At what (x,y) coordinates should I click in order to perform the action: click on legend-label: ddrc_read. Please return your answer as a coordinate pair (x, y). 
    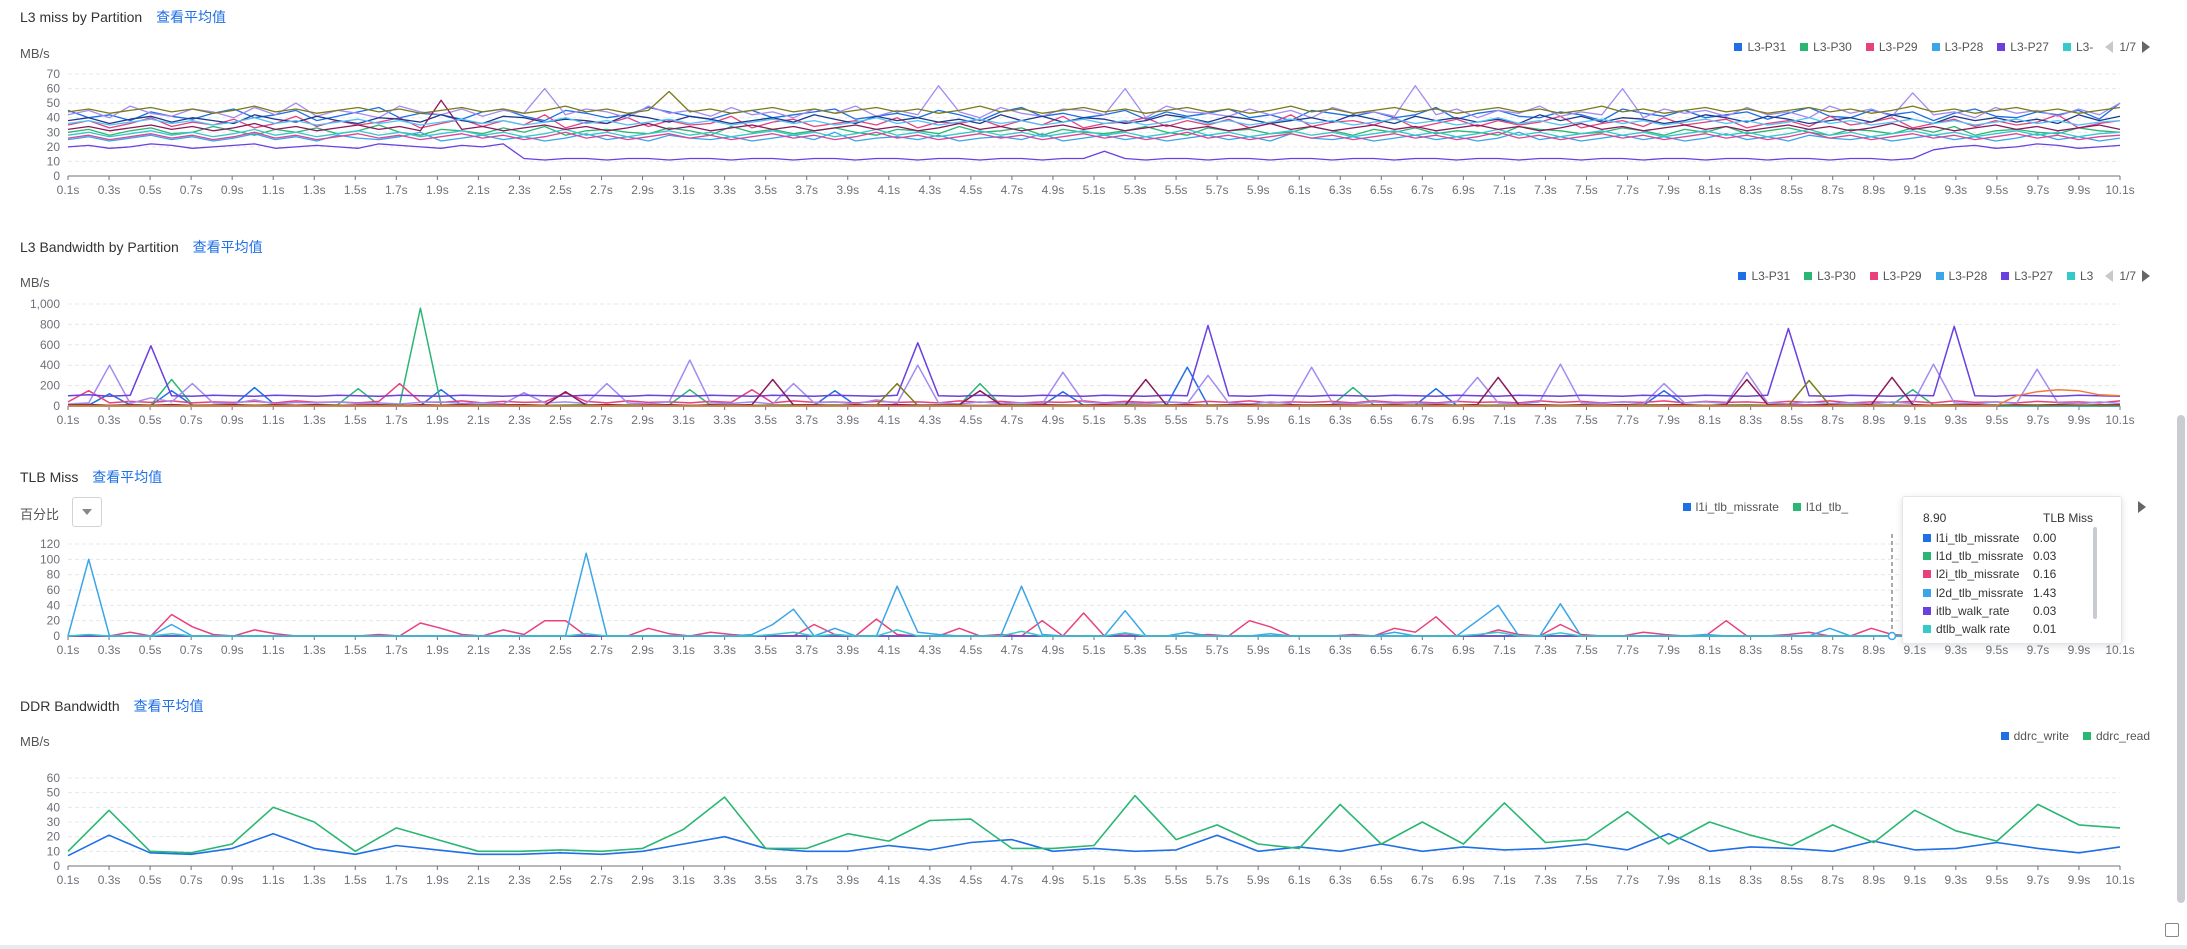
    Looking at the image, I should click on (2122, 736).